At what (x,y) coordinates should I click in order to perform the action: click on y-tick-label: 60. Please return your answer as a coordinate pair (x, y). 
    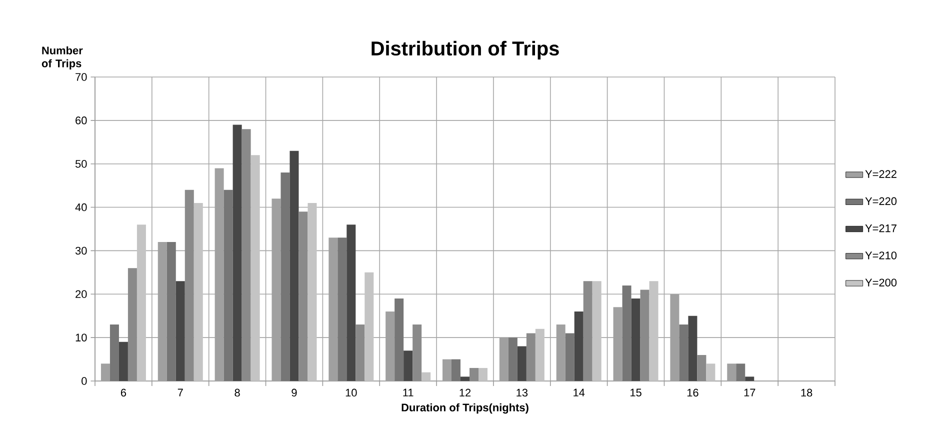
    Looking at the image, I should click on (81, 120).